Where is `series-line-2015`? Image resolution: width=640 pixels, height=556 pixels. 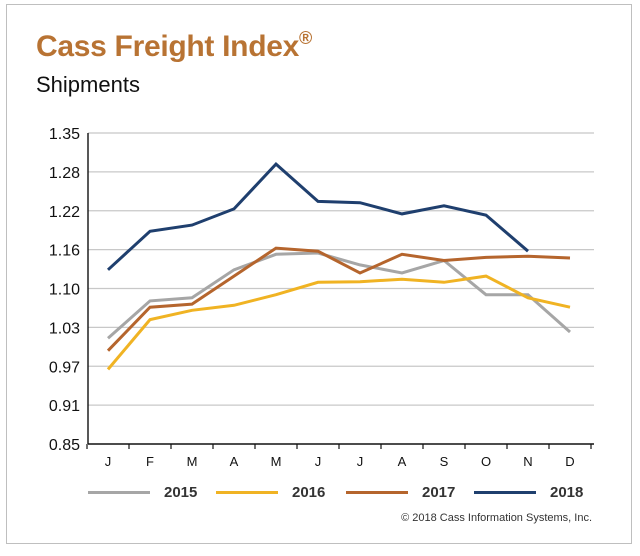 series-line-2015 is located at coordinates (339, 295).